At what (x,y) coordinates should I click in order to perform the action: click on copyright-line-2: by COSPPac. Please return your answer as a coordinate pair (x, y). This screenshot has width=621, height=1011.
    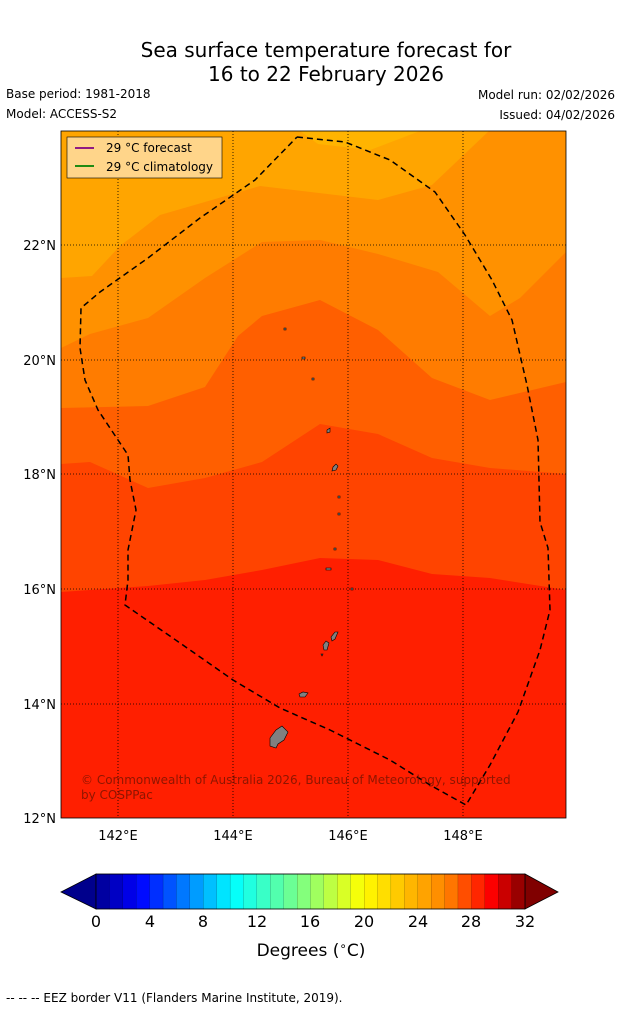
    Looking at the image, I should click on (117, 795).